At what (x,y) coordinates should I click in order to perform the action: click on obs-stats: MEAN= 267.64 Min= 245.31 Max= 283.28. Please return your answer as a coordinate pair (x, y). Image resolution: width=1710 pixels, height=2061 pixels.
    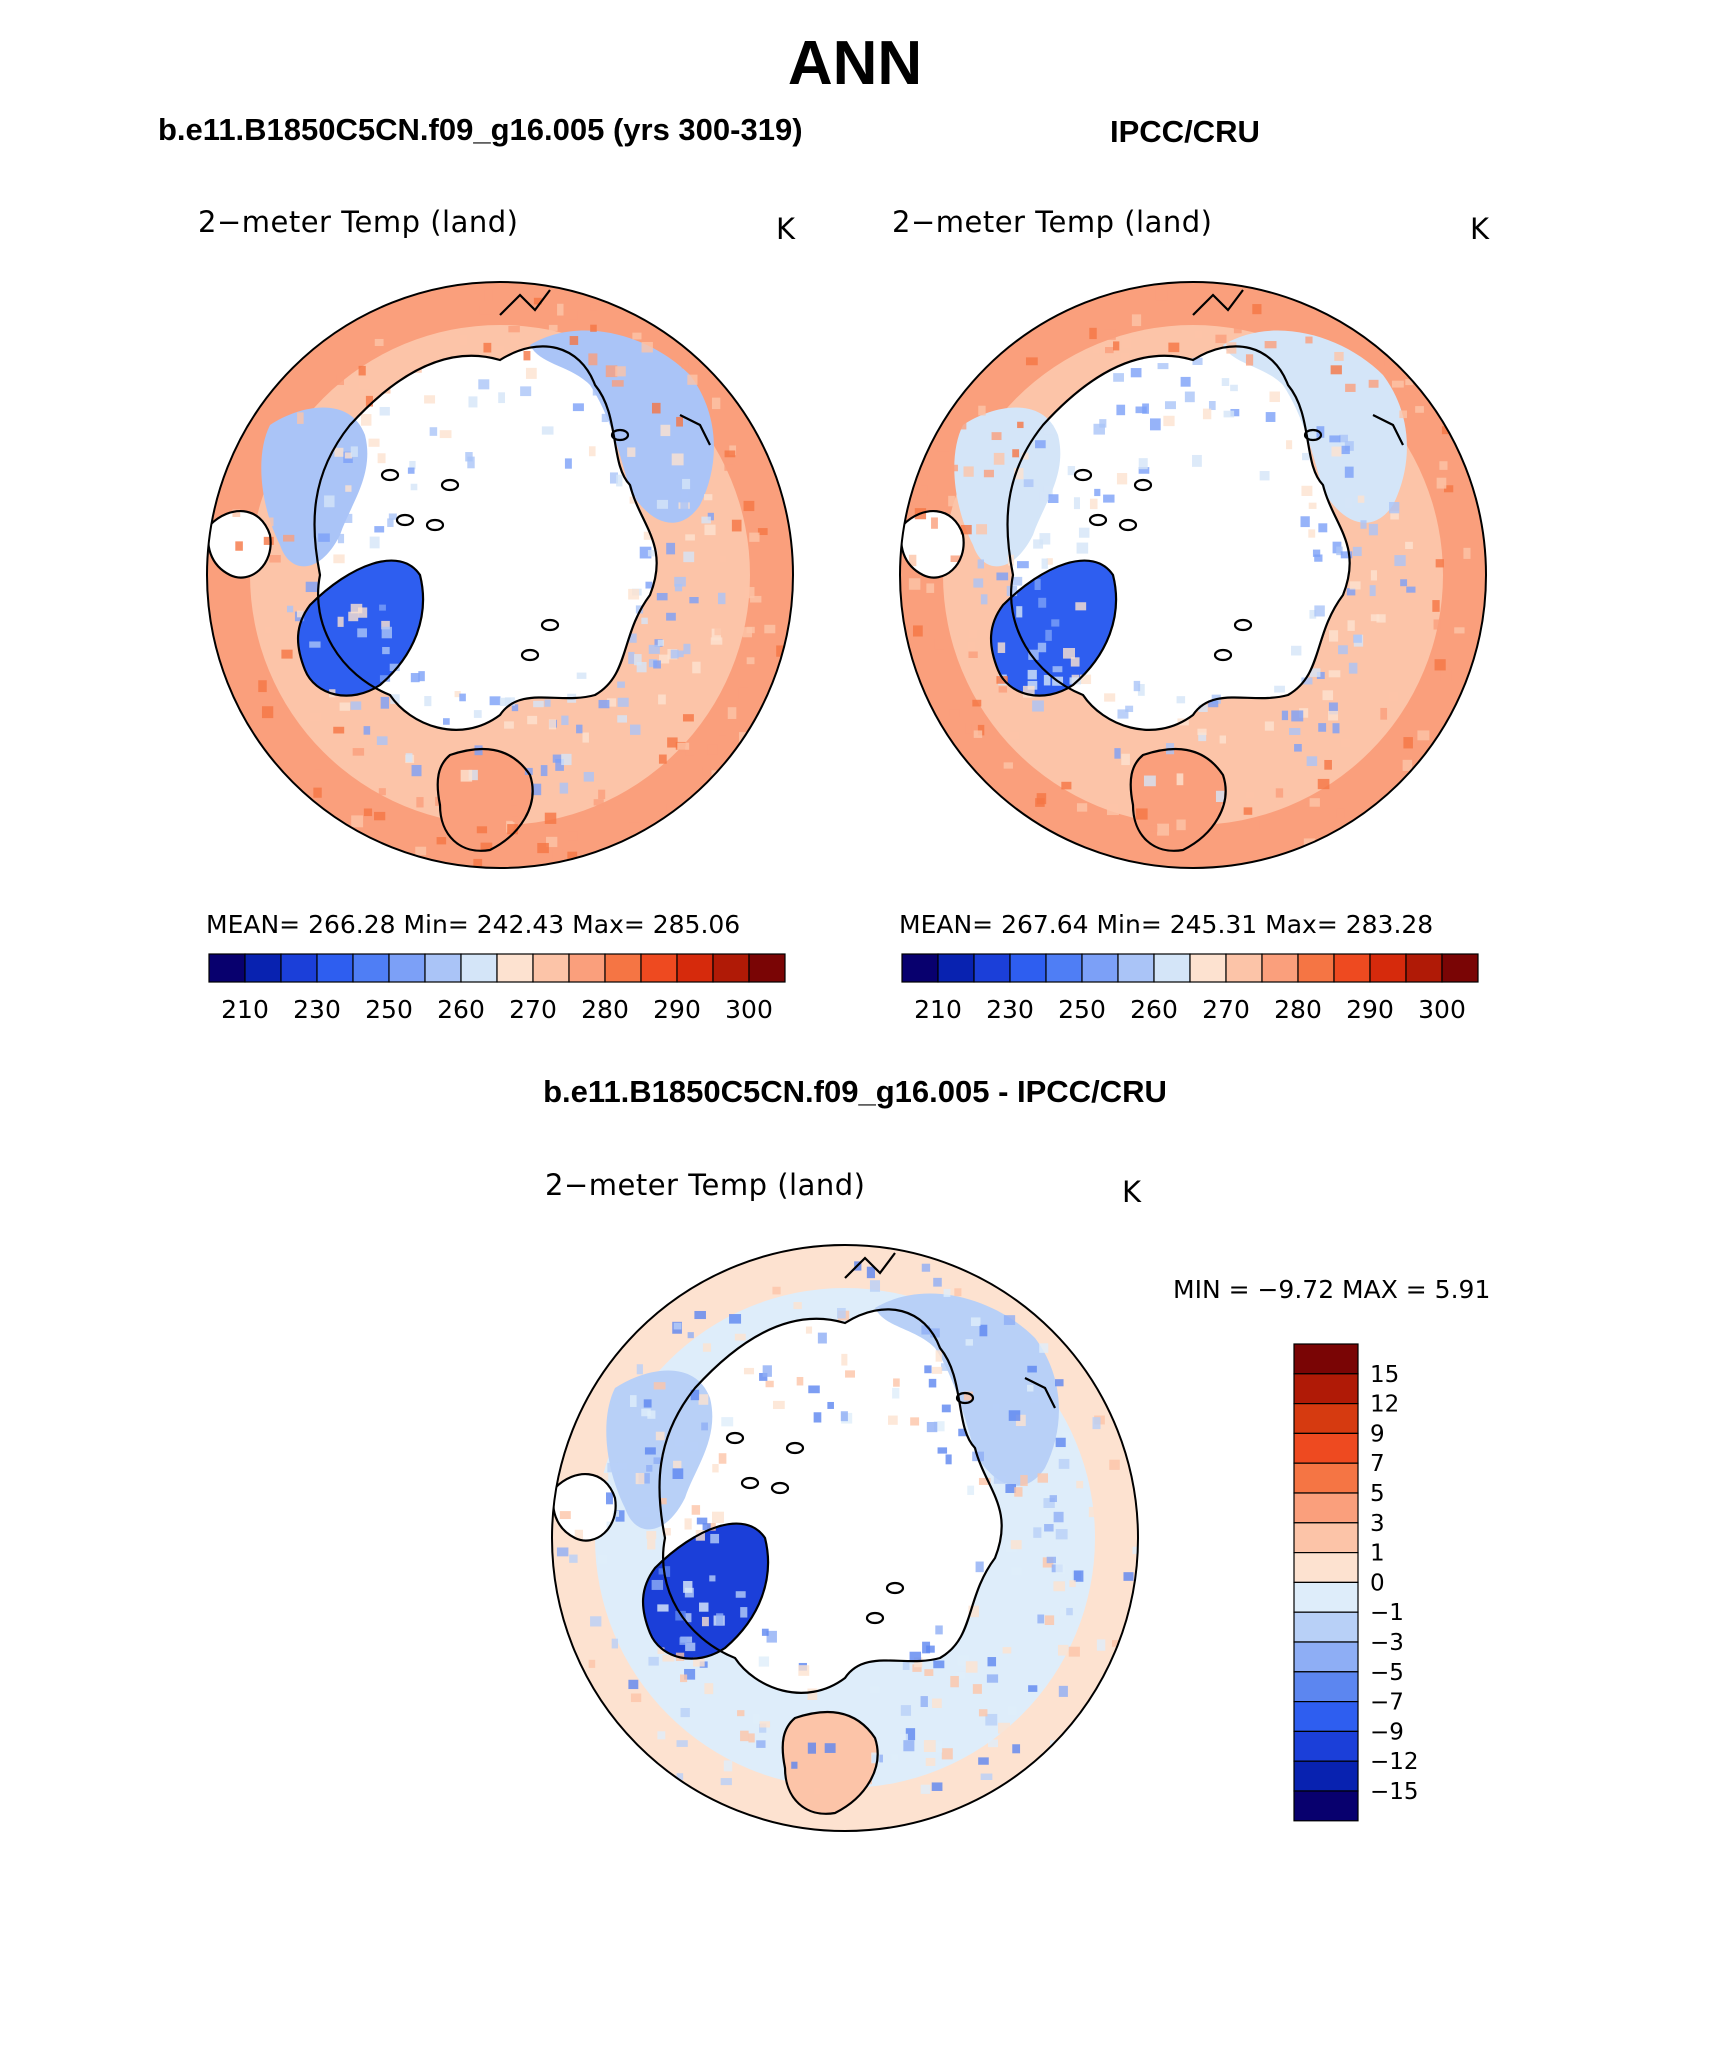
    Looking at the image, I should click on (1166, 924).